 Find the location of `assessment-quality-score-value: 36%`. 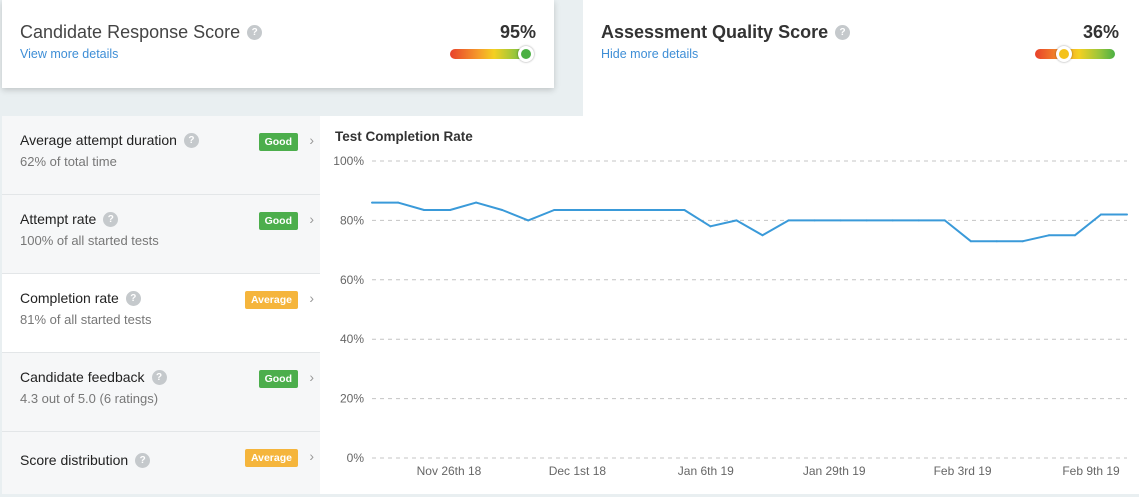

assessment-quality-score-value: 36% is located at coordinates (1100, 32).